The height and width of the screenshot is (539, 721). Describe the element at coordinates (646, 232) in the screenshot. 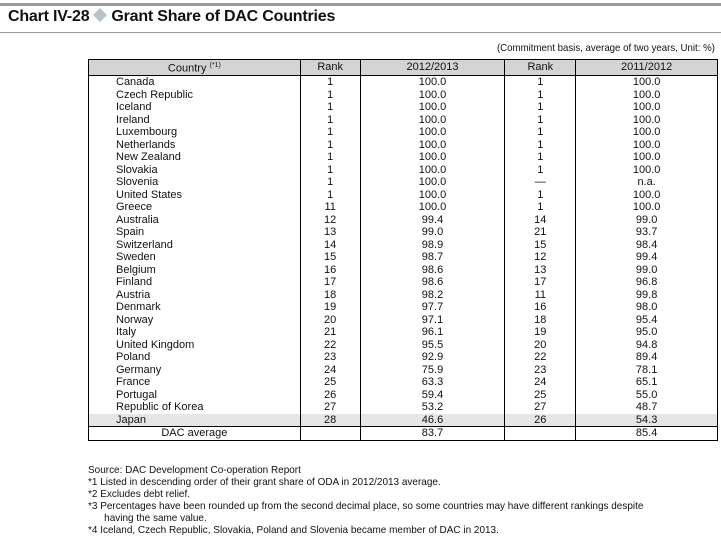

I see `share-2011-2012-cell: 93.7` at that location.